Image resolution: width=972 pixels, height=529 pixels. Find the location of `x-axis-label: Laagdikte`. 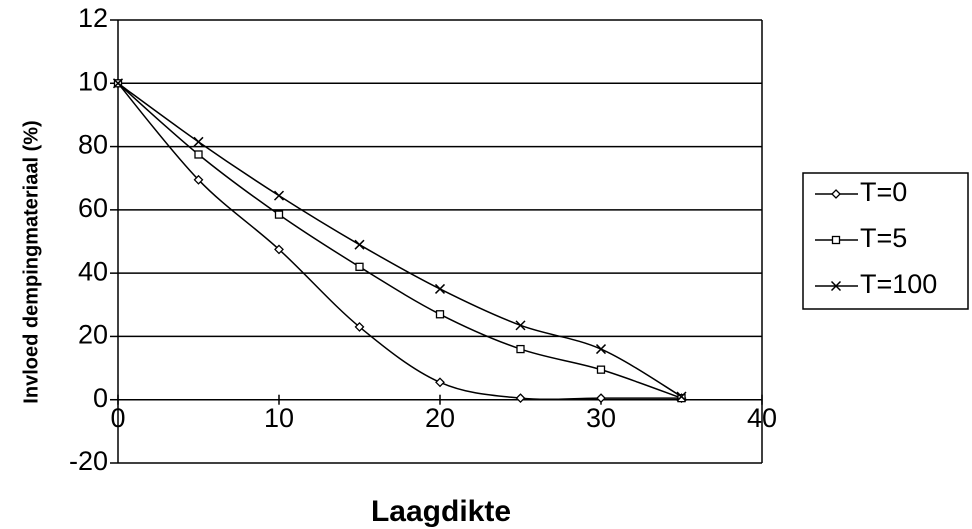

x-axis-label: Laagdikte is located at coordinates (441, 511).